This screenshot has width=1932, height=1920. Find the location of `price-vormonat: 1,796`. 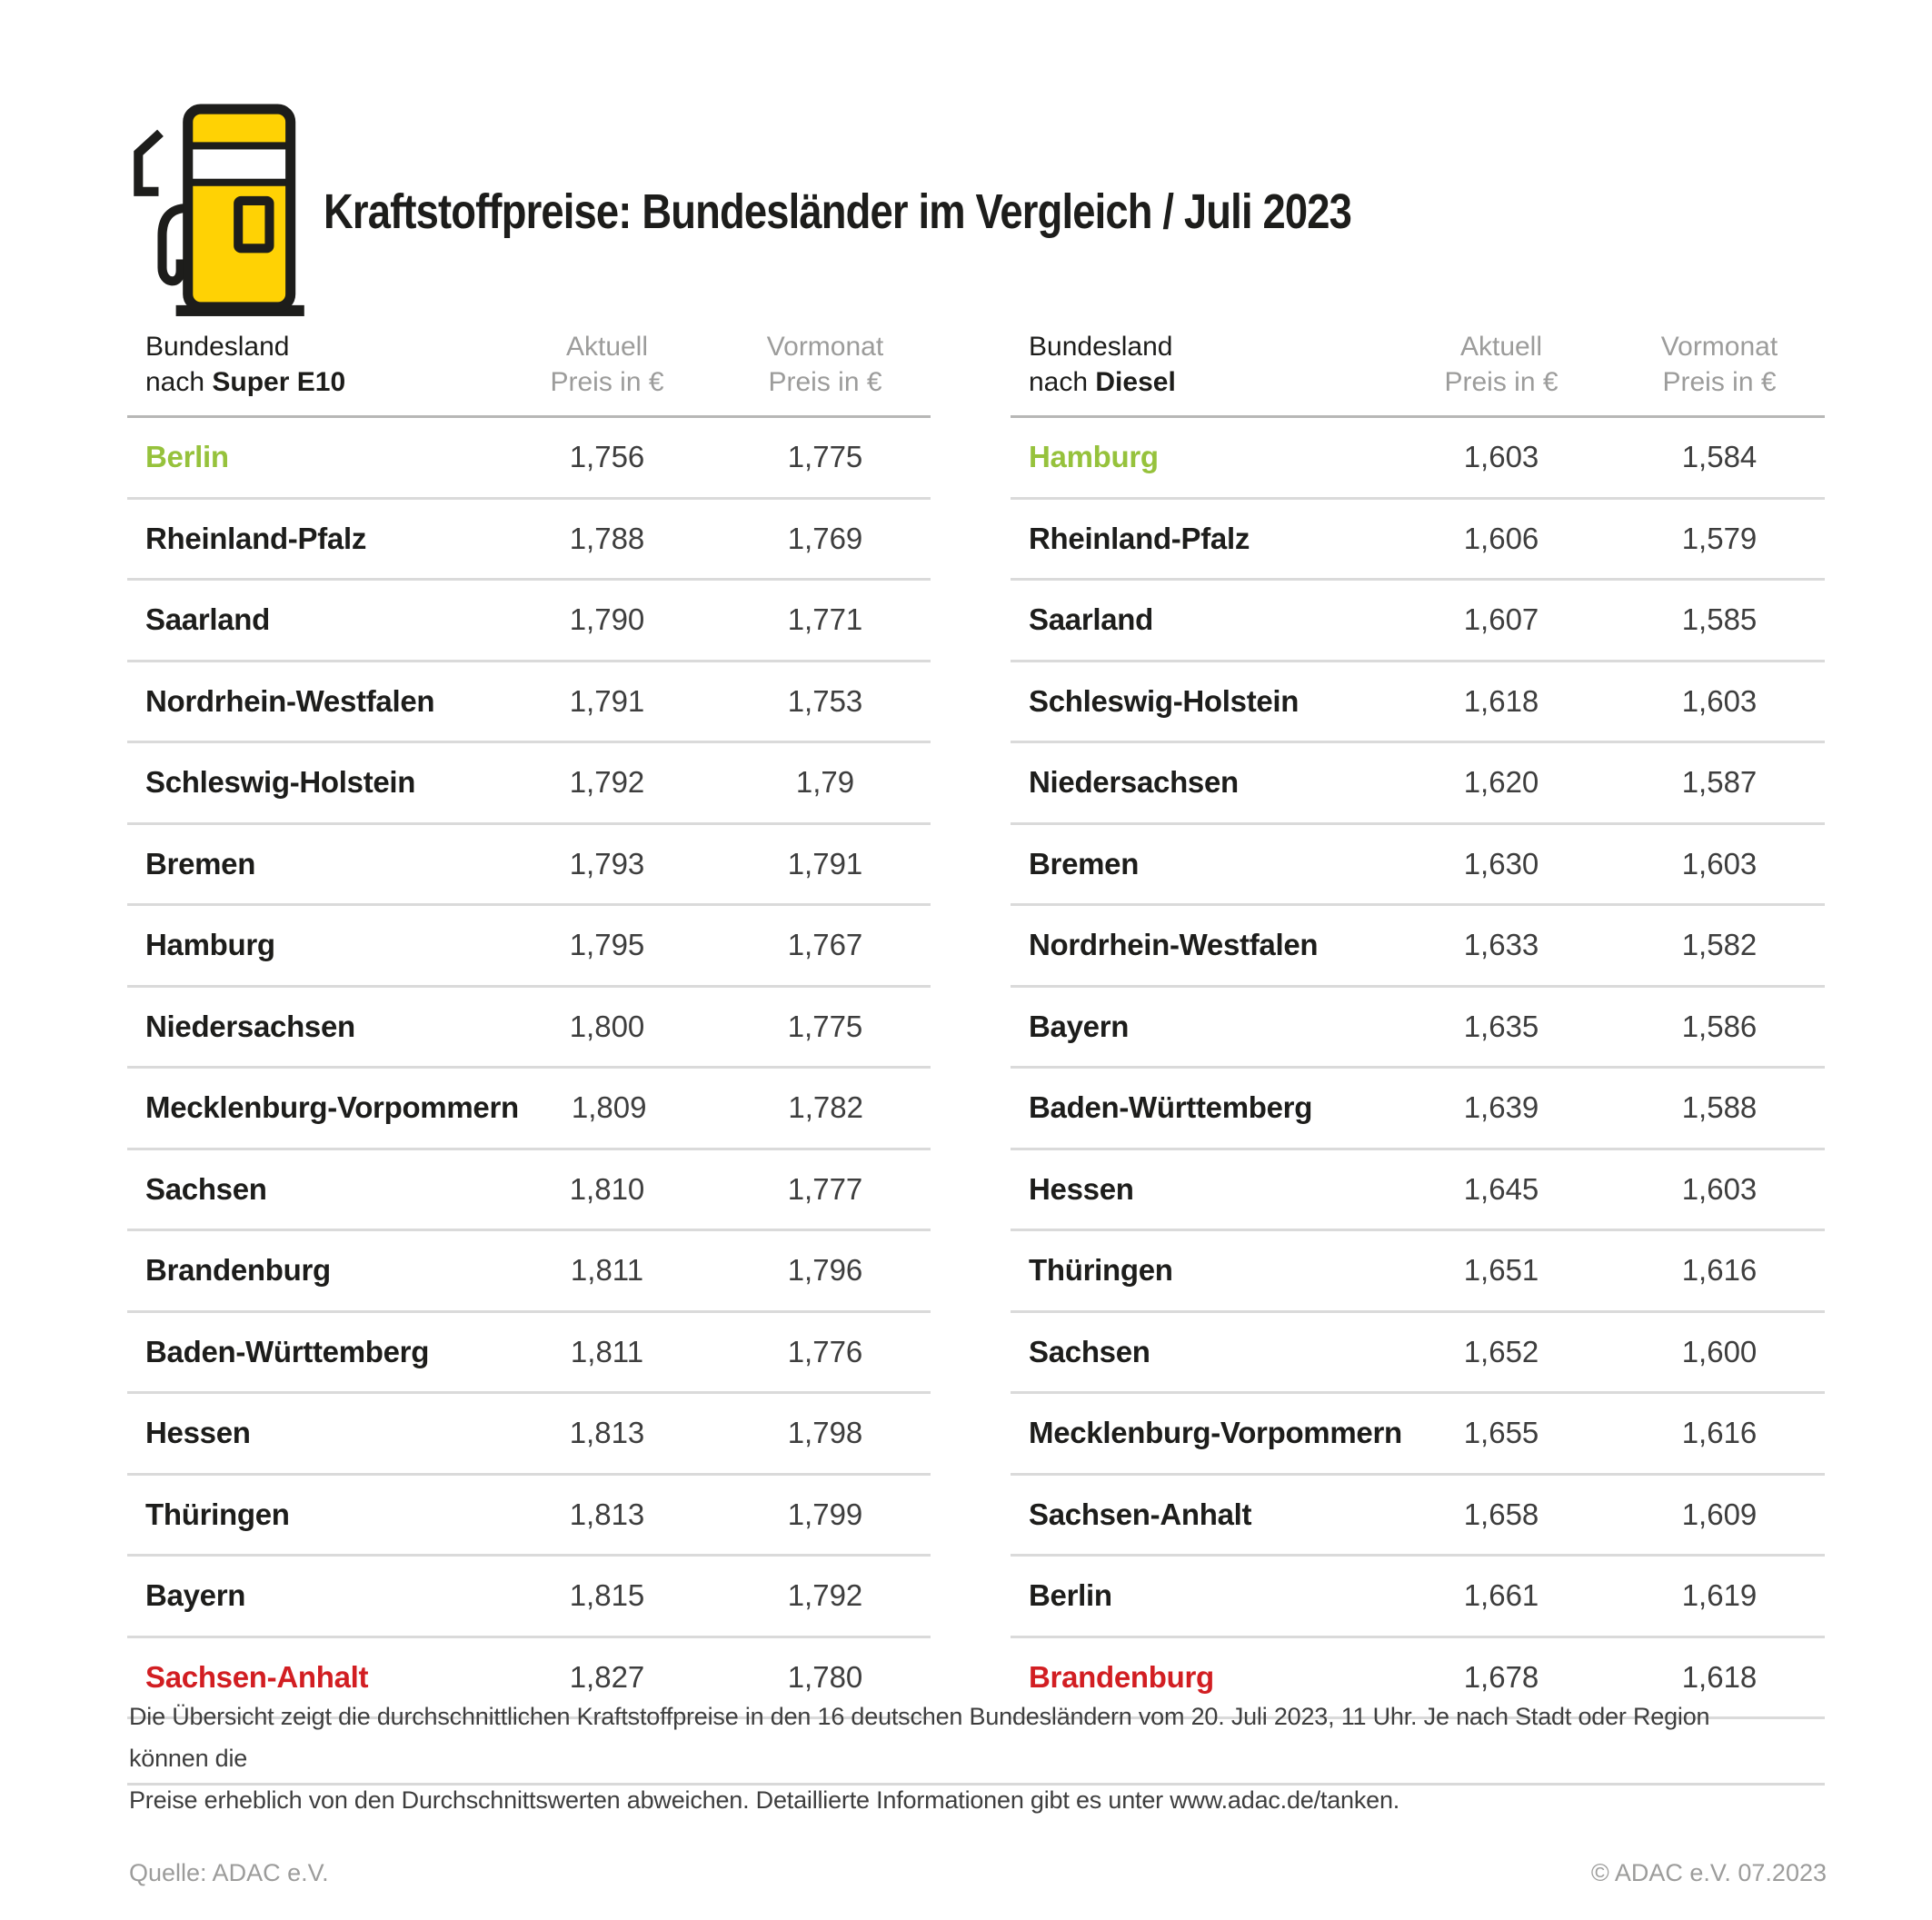

price-vormonat: 1,796 is located at coordinates (825, 1270).